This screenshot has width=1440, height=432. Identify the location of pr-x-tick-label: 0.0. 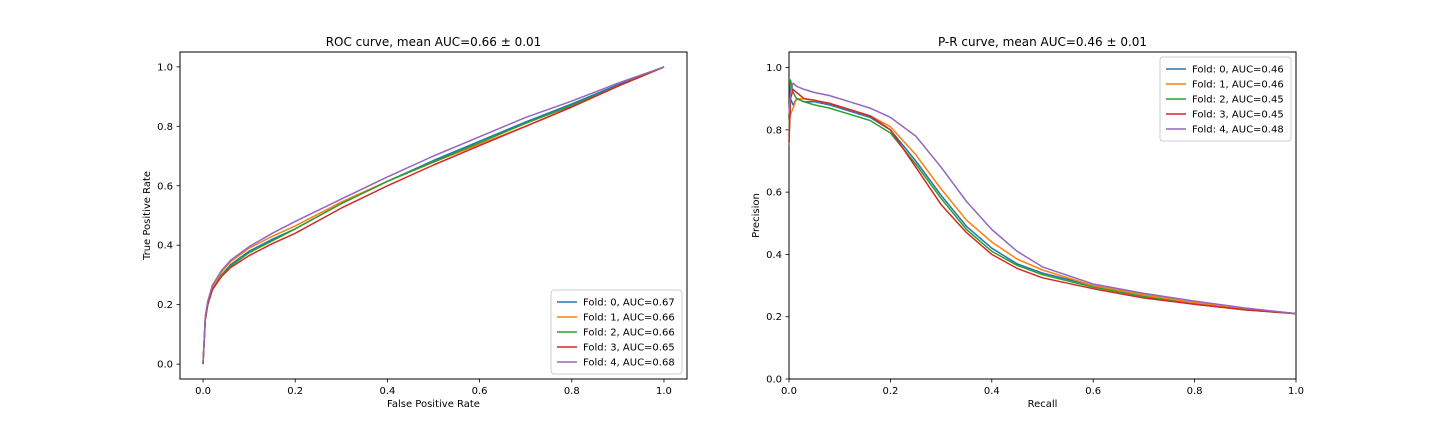
(789, 391).